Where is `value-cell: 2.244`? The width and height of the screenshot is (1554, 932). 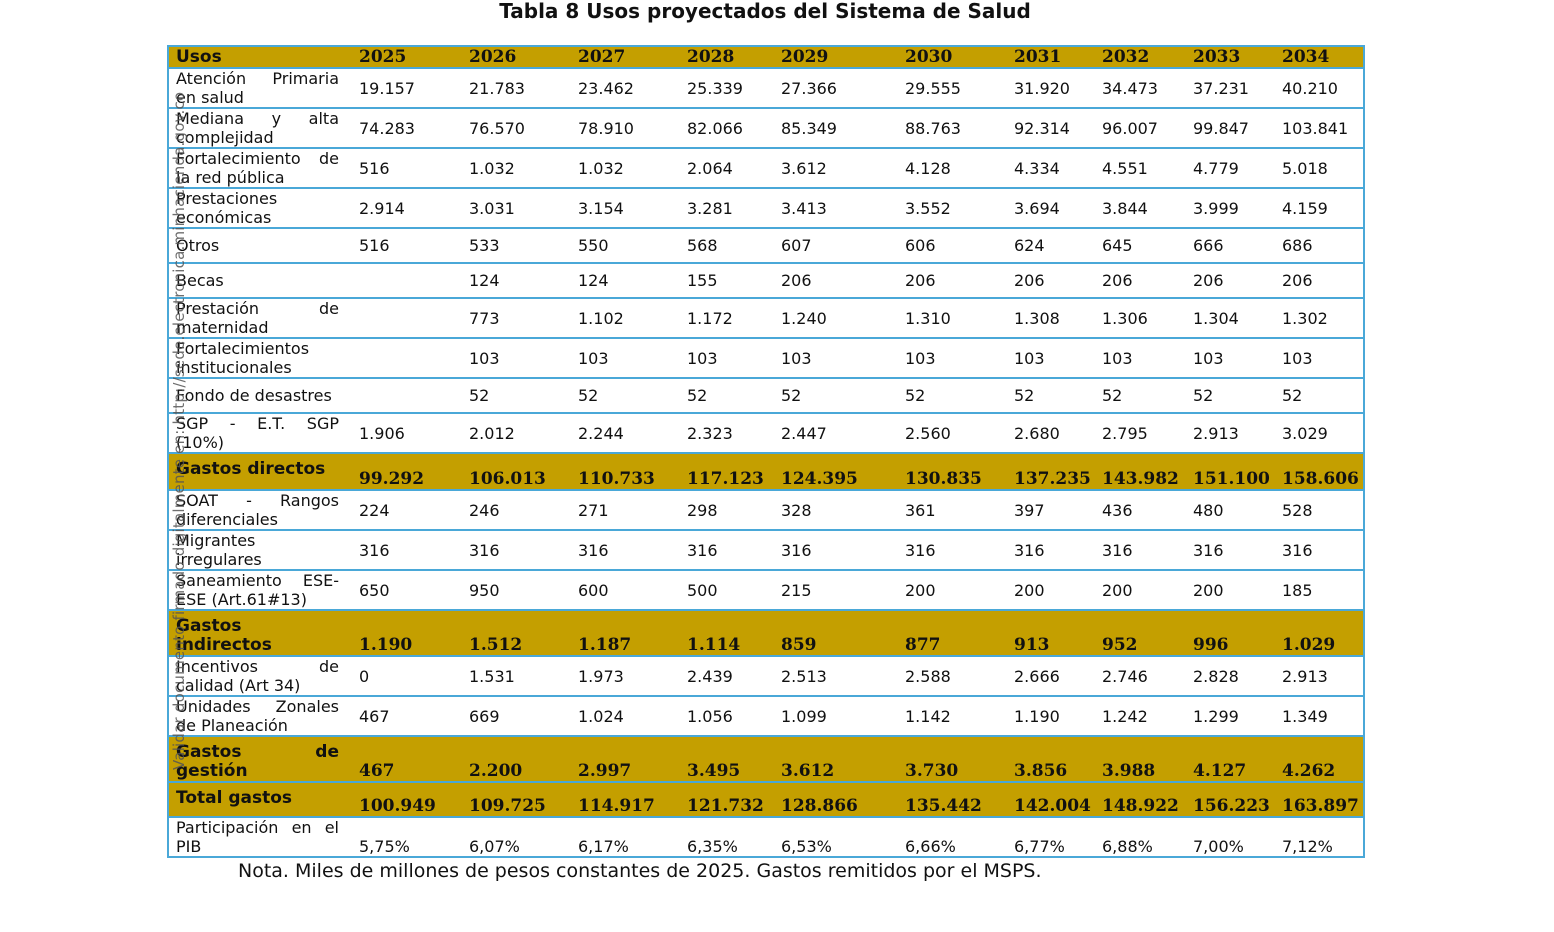
value-cell: 2.244 is located at coordinates (626, 433).